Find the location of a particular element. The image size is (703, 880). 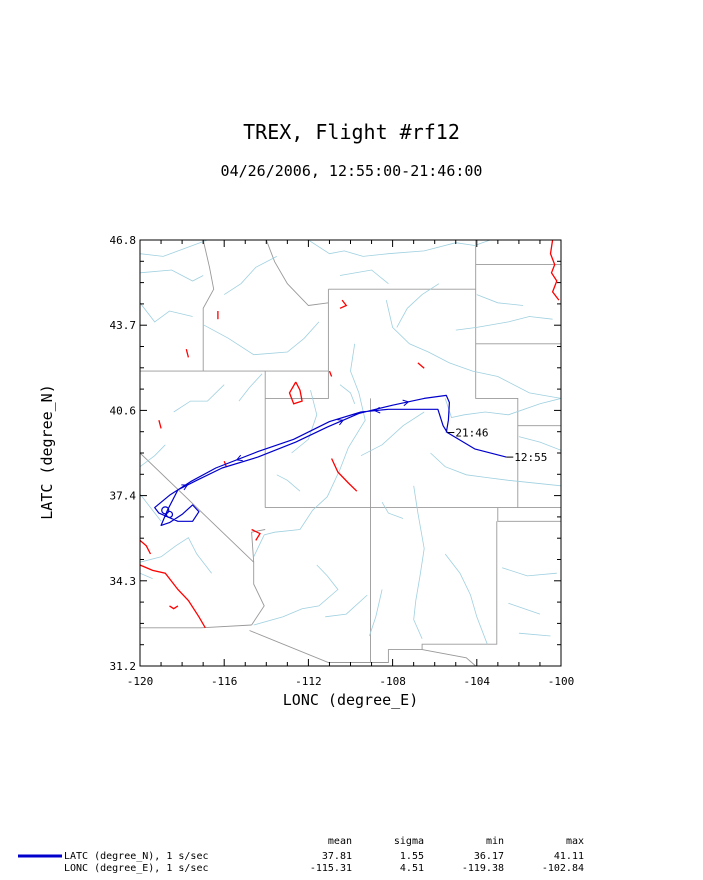

stats-header-mean: mean is located at coordinates (339, 841).